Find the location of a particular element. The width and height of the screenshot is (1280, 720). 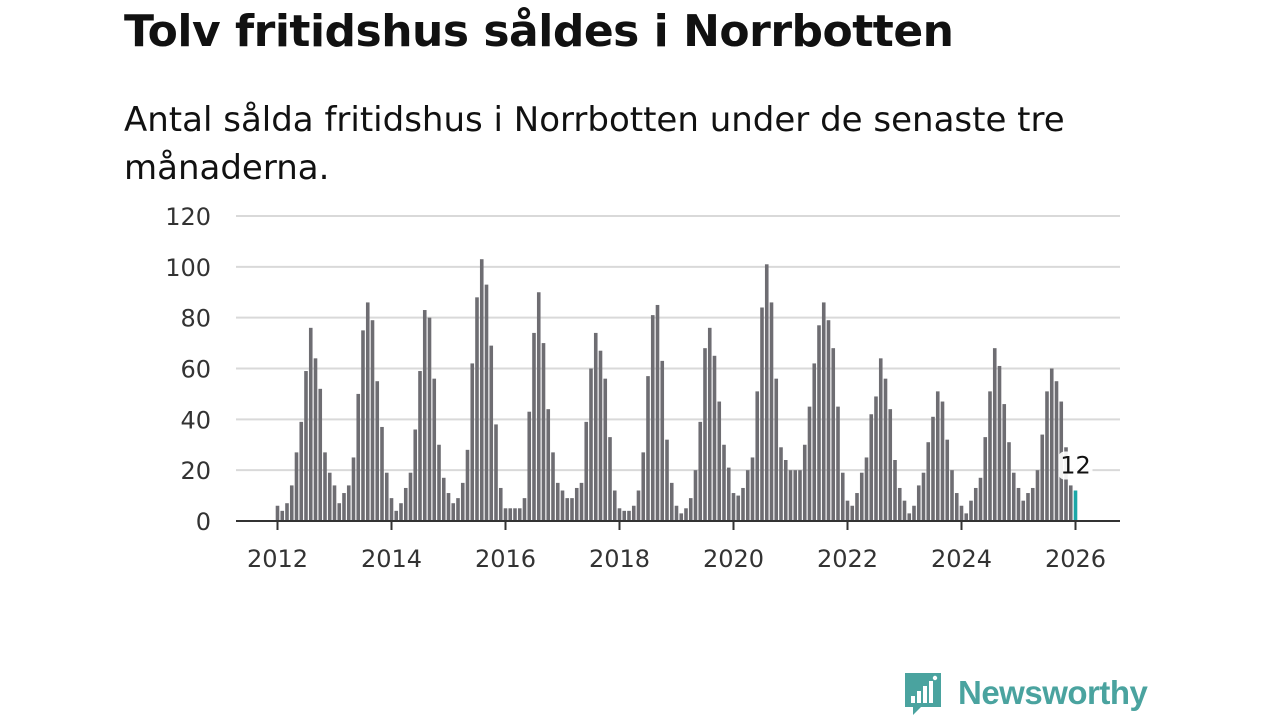

y-tick-label: 60 is located at coordinates (195, 370).